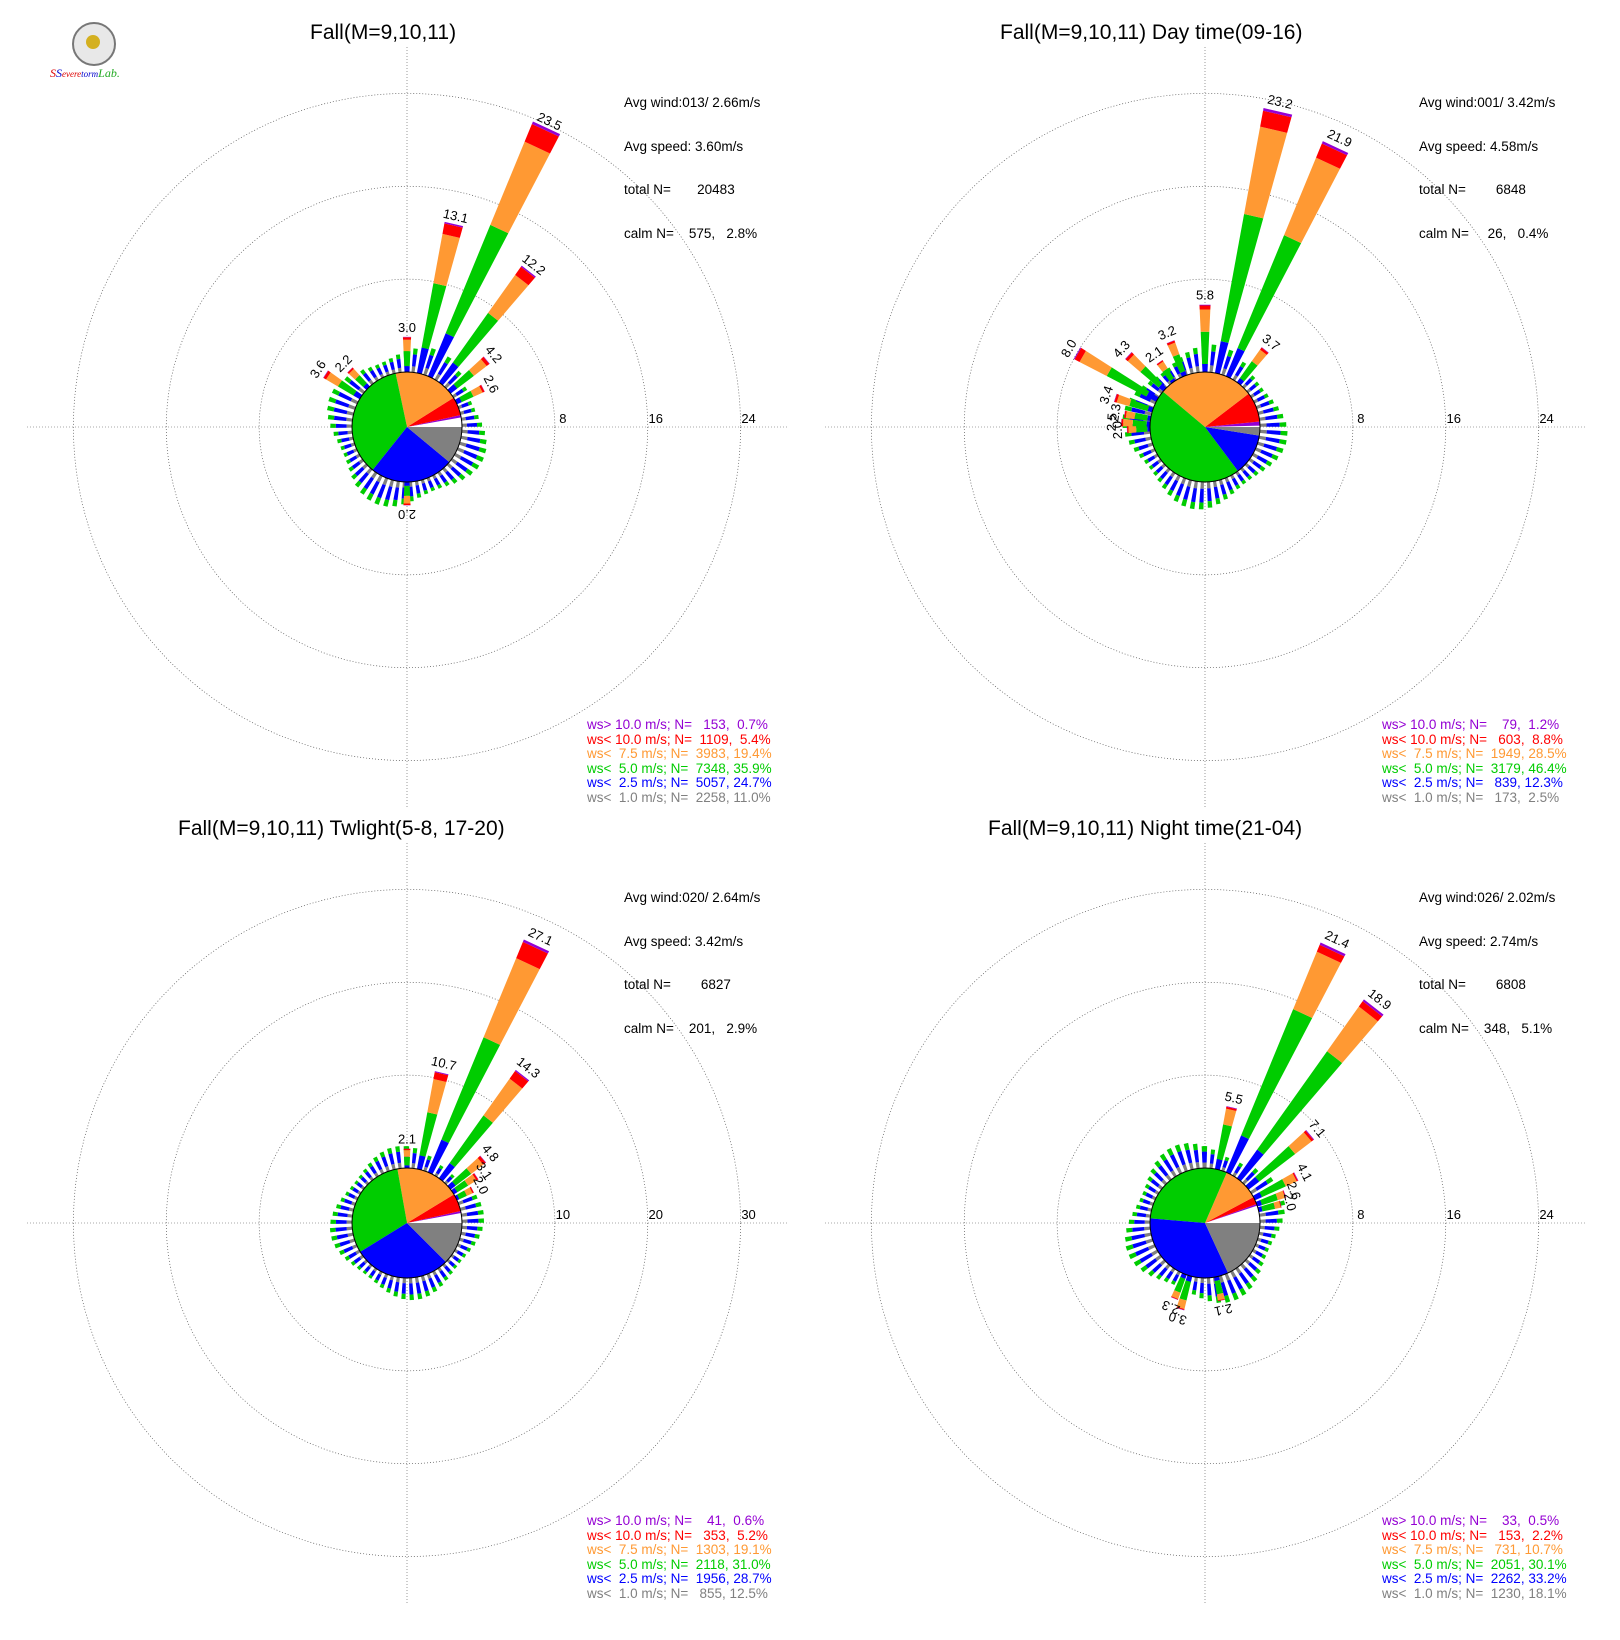 Image resolution: width=1620 pixels, height=1640 pixels. What do you see at coordinates (379, 1210) in the screenshot?
I see `pie-slice-lt5` at bounding box center [379, 1210].